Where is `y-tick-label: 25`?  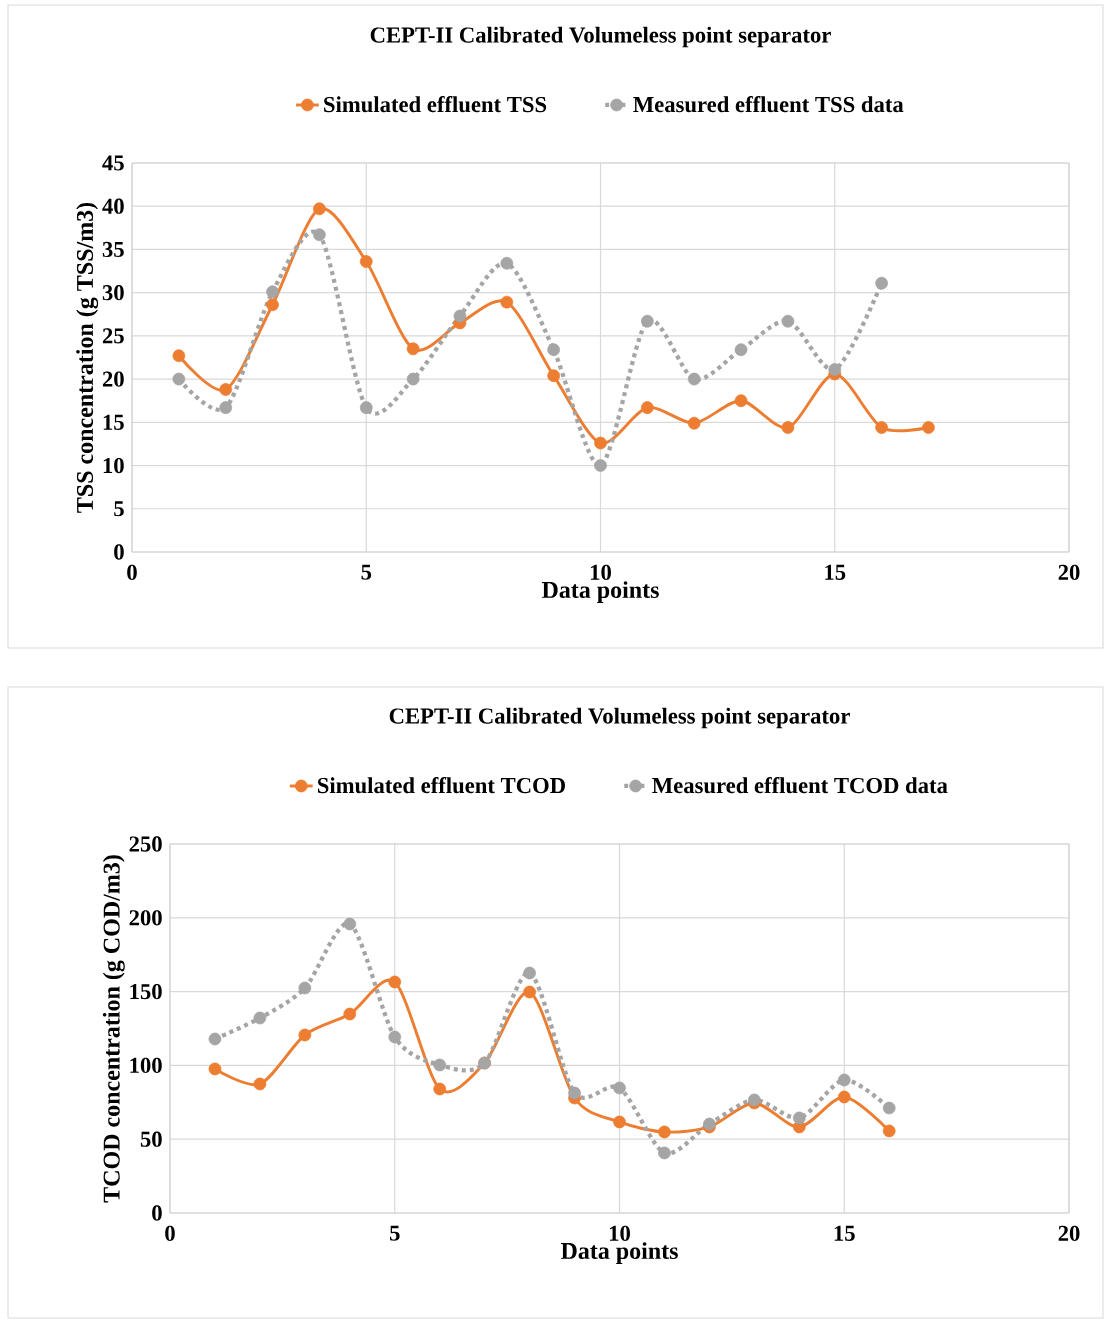 y-tick-label: 25 is located at coordinates (113, 336).